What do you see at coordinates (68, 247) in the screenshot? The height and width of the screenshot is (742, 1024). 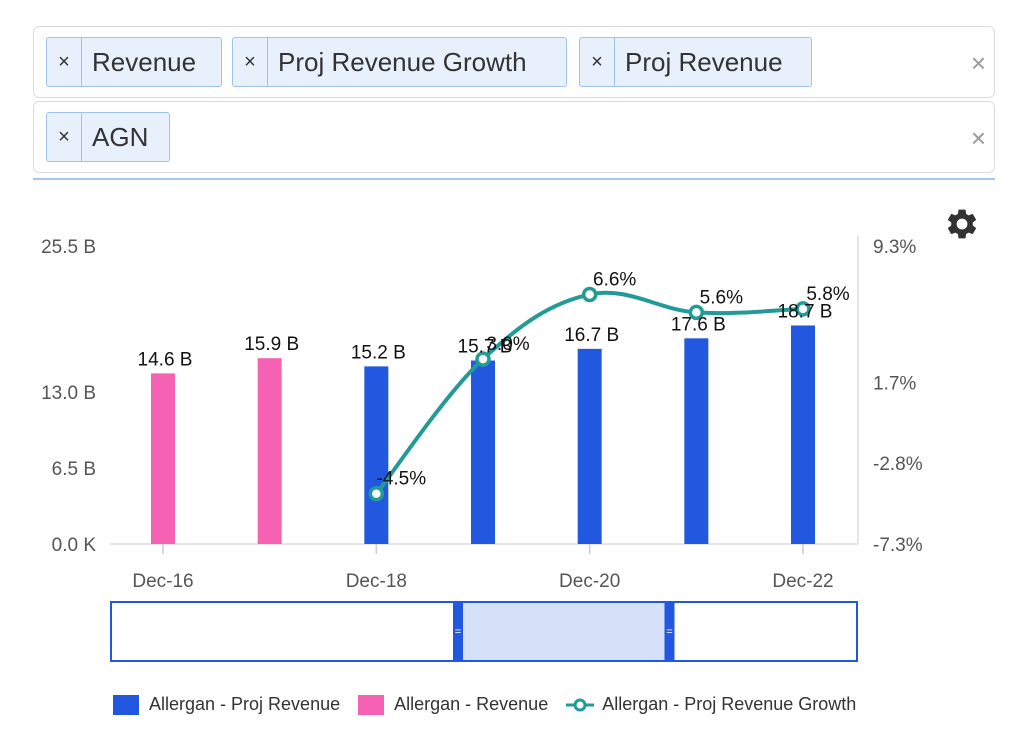 I see `y-left-tick-label: 25.5 B` at bounding box center [68, 247].